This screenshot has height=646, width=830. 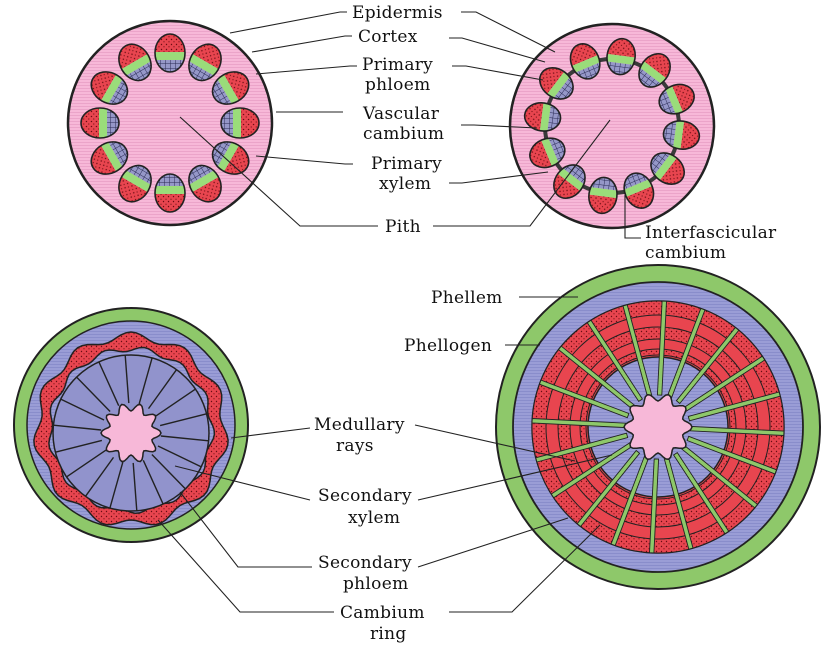 I want to click on pith-c, so click(x=131, y=433).